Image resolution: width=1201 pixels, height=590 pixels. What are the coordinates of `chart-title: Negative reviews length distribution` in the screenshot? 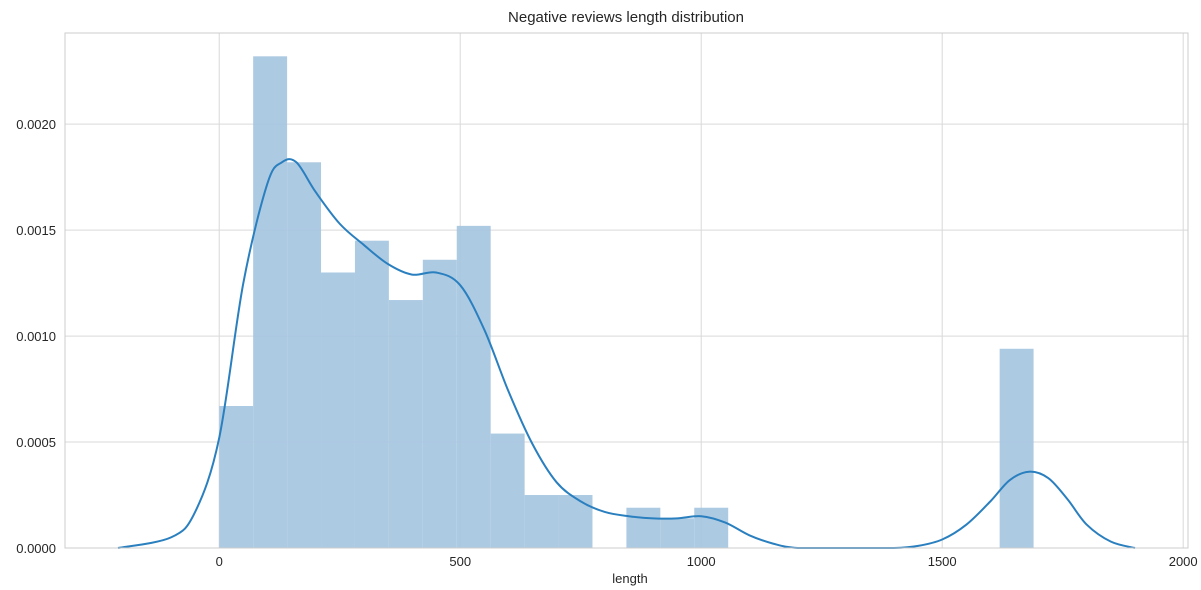 It's located at (626, 17).